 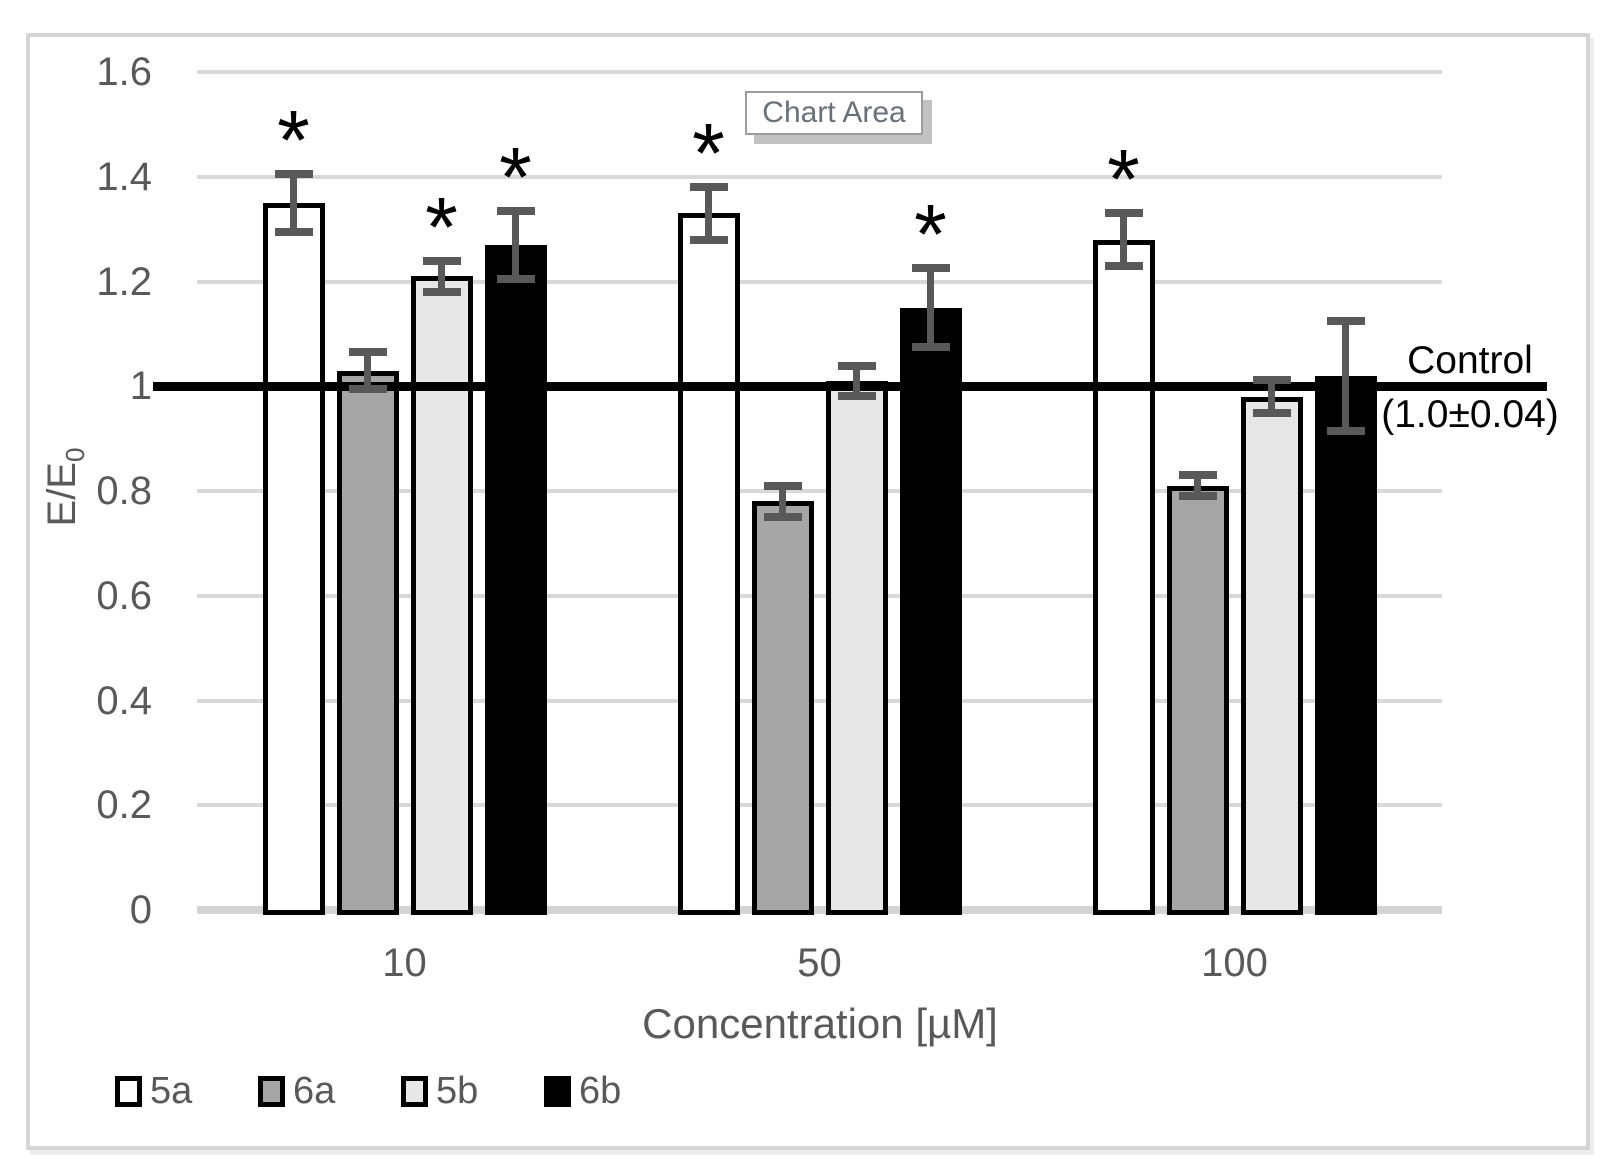 What do you see at coordinates (1470, 414) in the screenshot?
I see `control-label-line2: (1.0±0.04)` at bounding box center [1470, 414].